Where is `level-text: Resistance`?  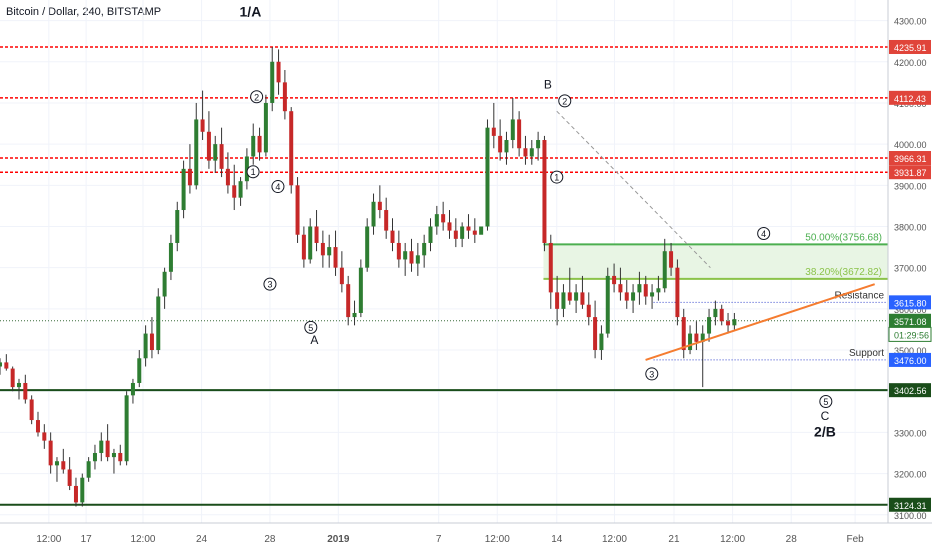 level-text: Resistance is located at coordinates (860, 295).